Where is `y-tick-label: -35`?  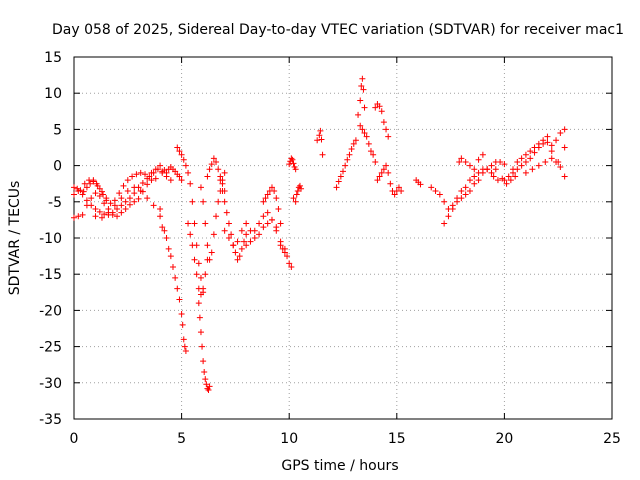 y-tick-label: -35 is located at coordinates (50, 420).